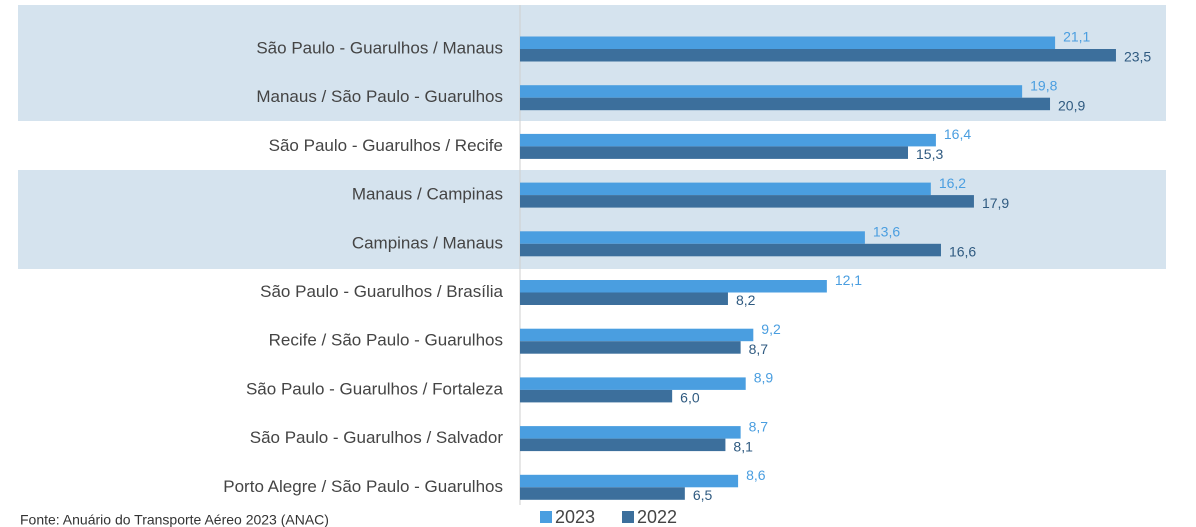  Describe the element at coordinates (386, 340) in the screenshot. I see `y-tick-label: Recife / São Paulo - Guarulhos` at that location.